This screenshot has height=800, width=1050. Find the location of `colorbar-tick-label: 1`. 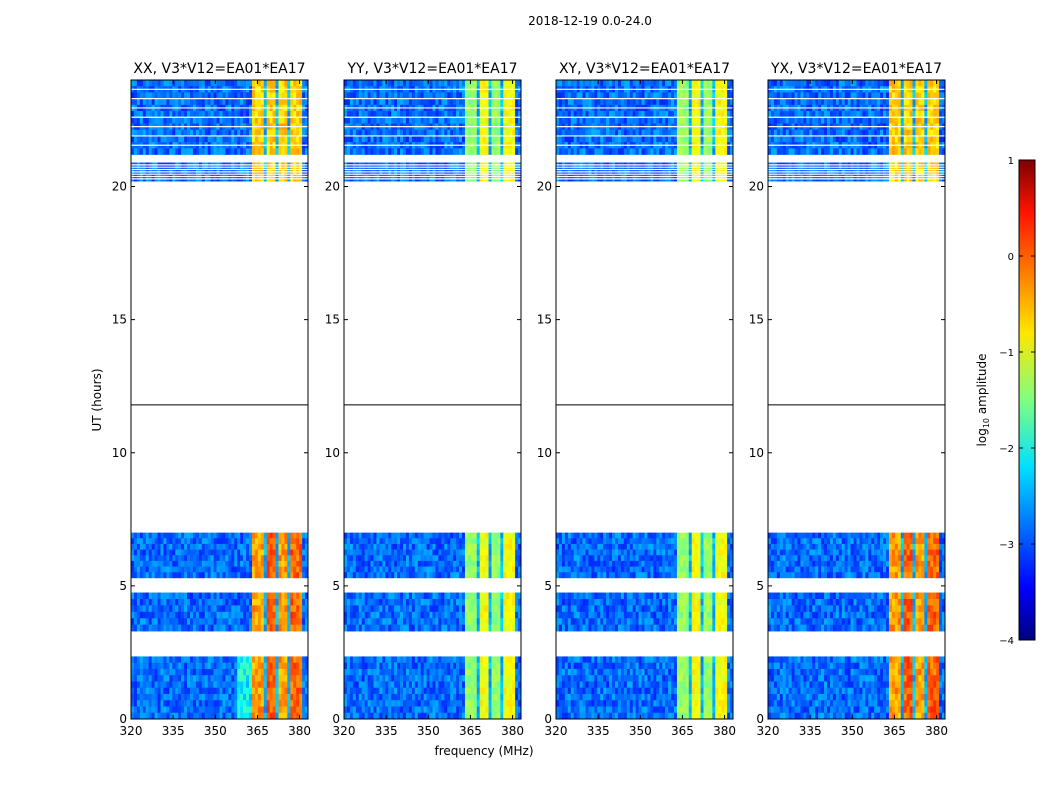

colorbar-tick-label: 1 is located at coordinates (1011, 161).